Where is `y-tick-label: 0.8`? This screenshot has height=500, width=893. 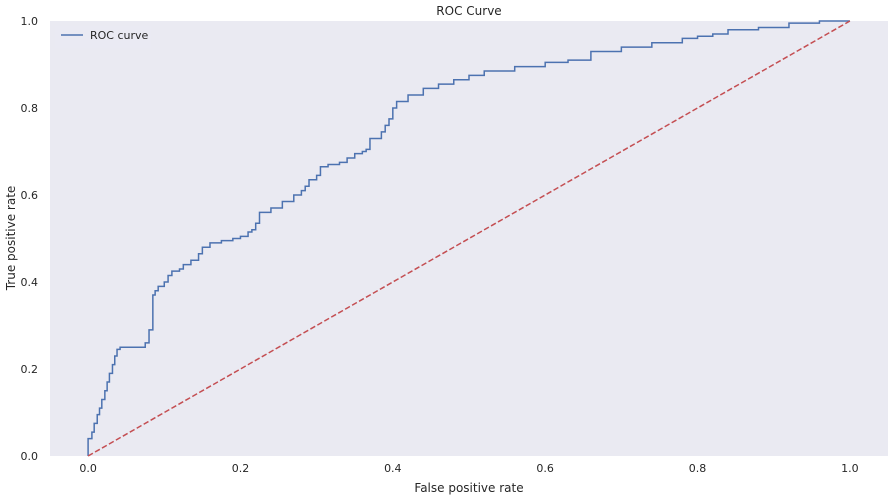
y-tick-label: 0.8 is located at coordinates (30, 108).